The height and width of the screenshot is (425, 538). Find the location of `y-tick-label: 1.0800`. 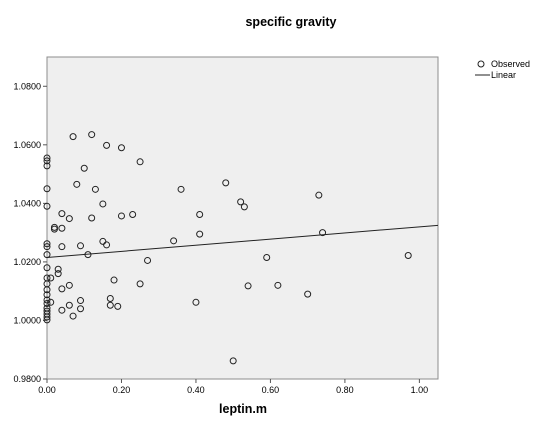

y-tick-label: 1.0800 is located at coordinates (27, 86).